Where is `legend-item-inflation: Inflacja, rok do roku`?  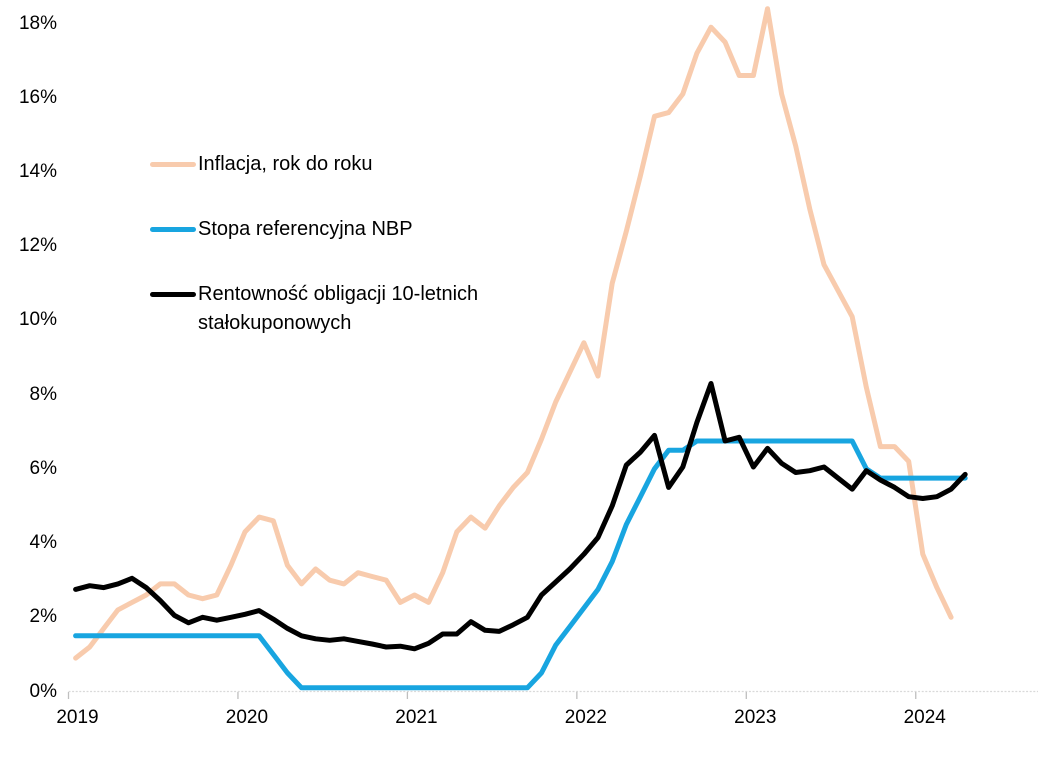
legend-item-inflation: Inflacja, rok do roku is located at coordinates (261, 164).